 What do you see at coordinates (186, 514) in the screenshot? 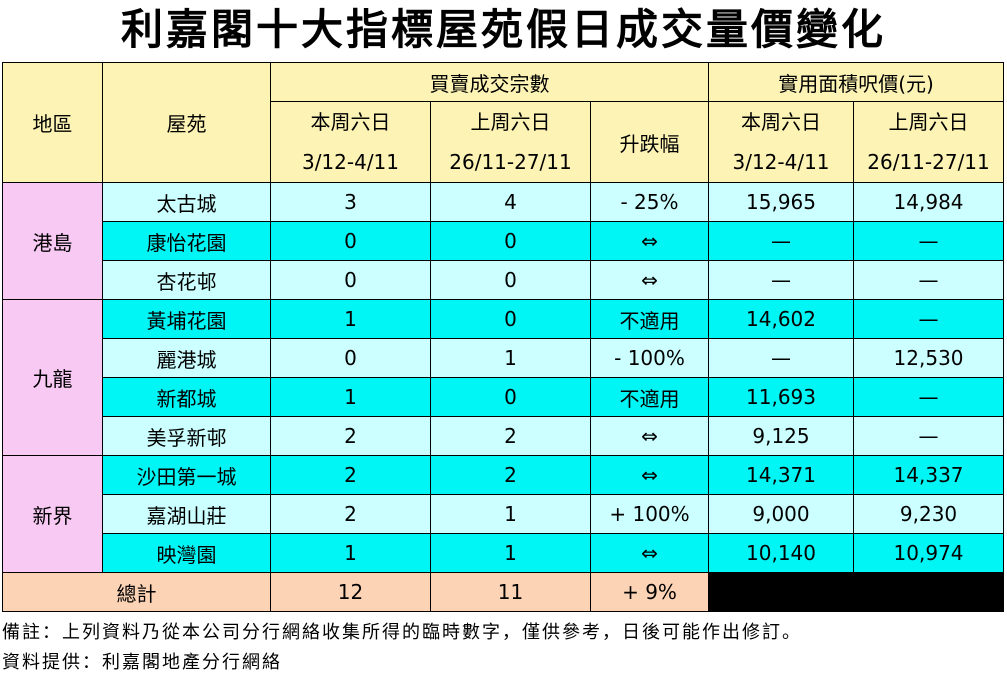
I see `estate-cell: 嘉湖山莊` at bounding box center [186, 514].